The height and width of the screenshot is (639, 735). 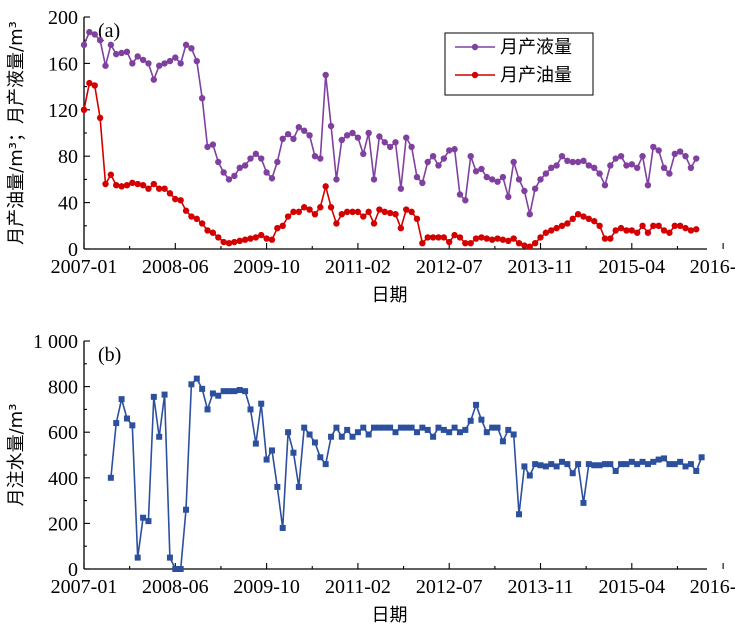 I want to click on legend-label: 月产液量, so click(x=536, y=47).